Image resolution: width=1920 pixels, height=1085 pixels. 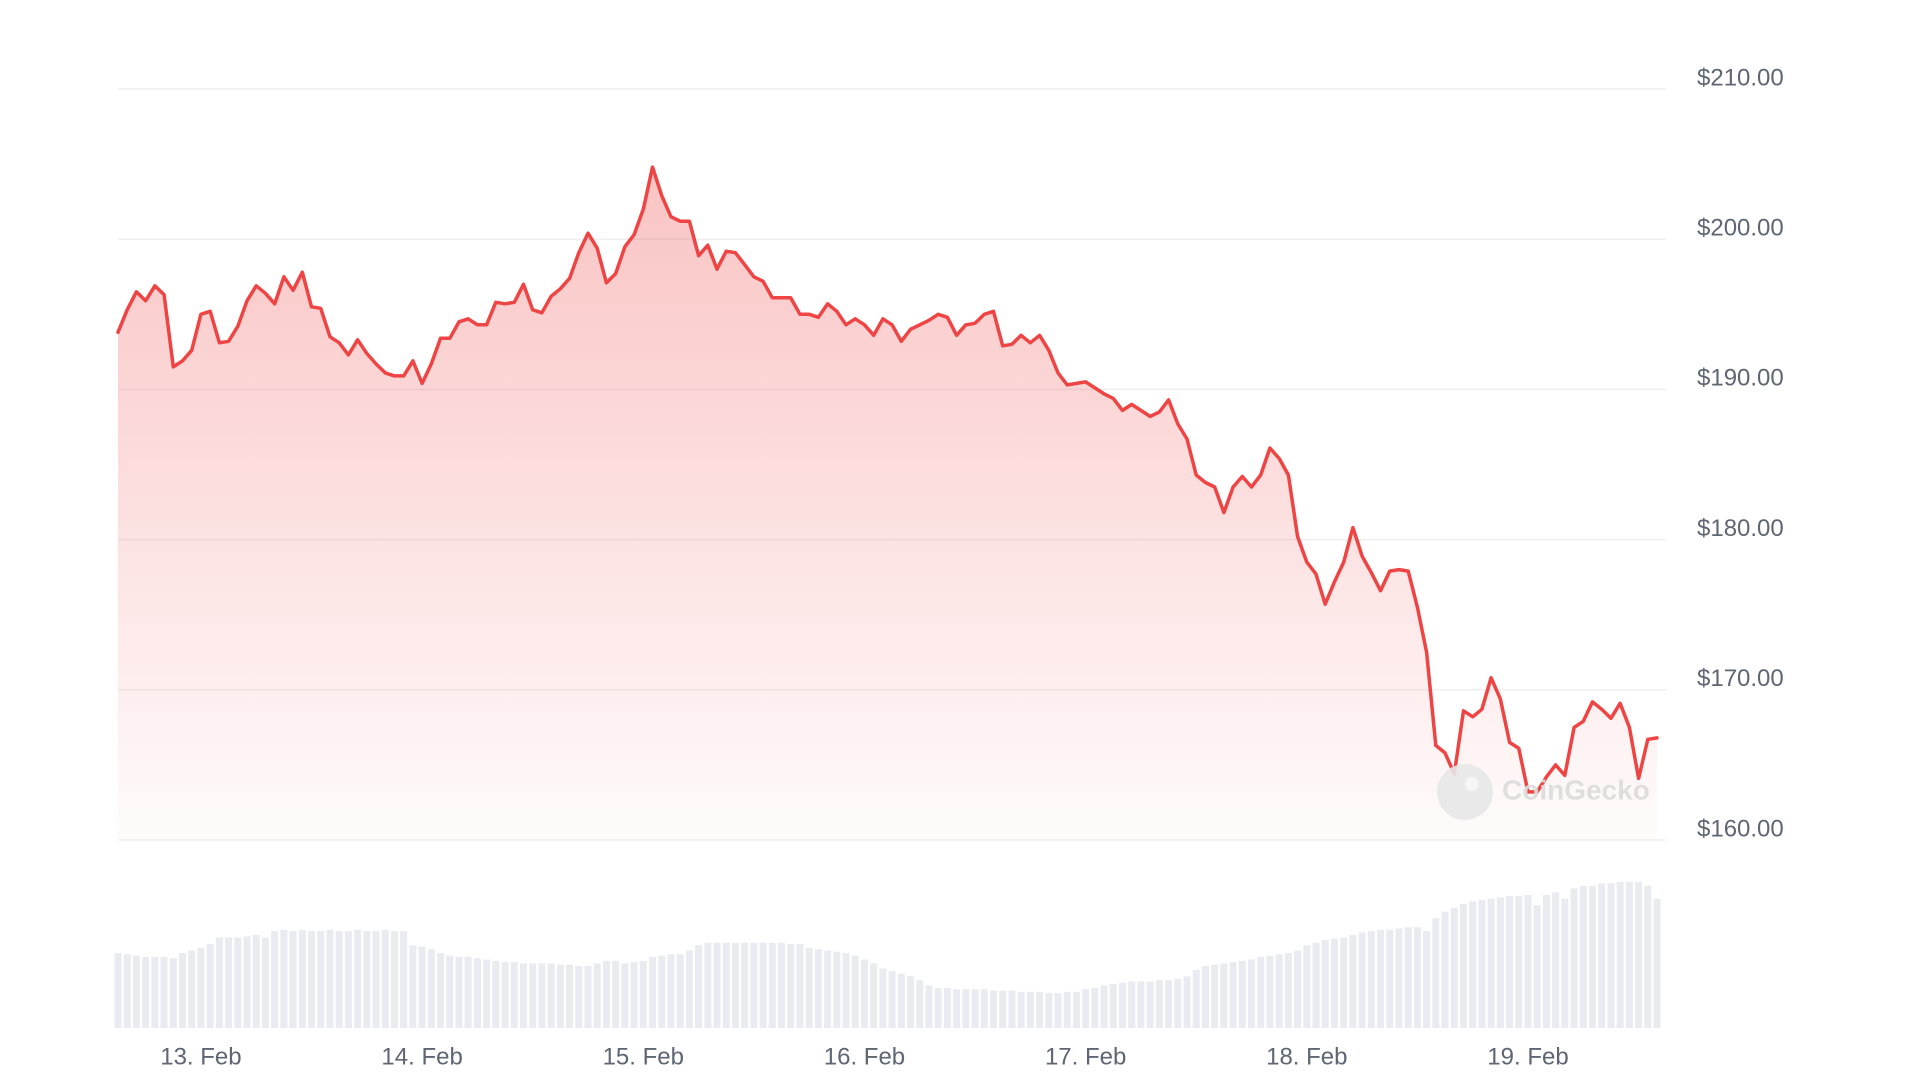 I want to click on y-tick-label: $200.00, so click(x=1740, y=228).